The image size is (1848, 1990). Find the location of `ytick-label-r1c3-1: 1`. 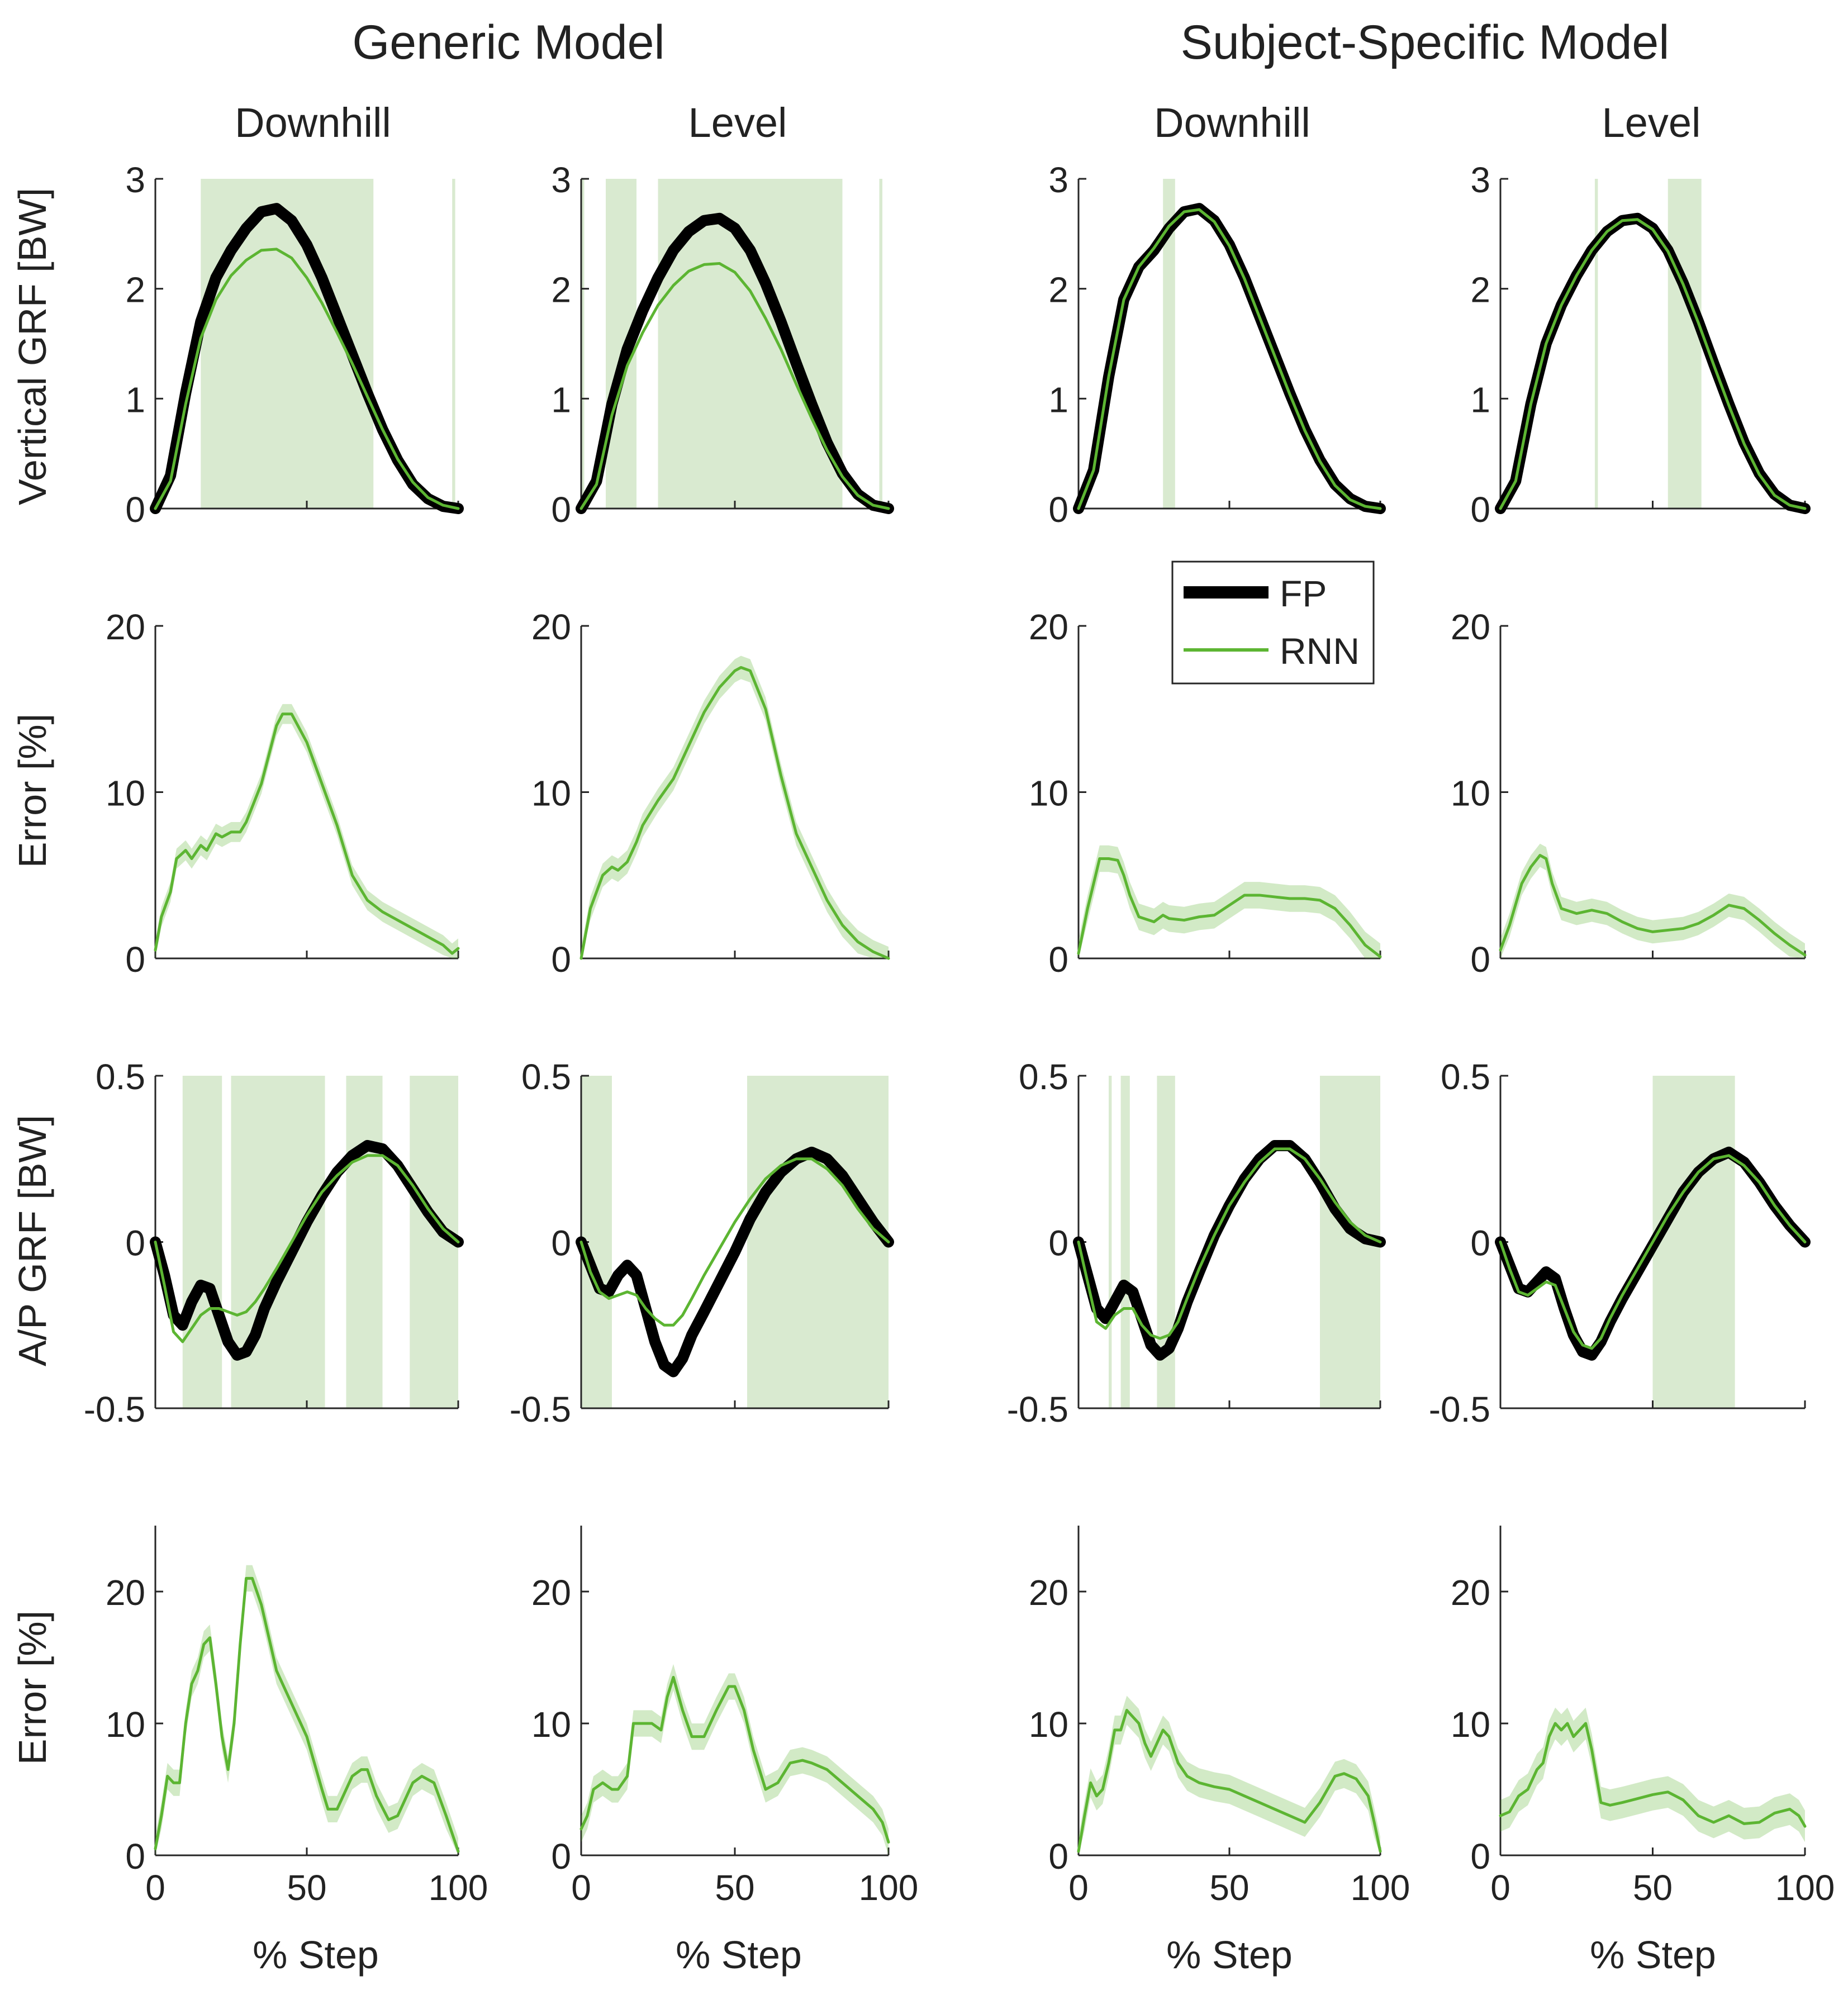

ytick-label-r1c3-1: 1 is located at coordinates (1058, 400).